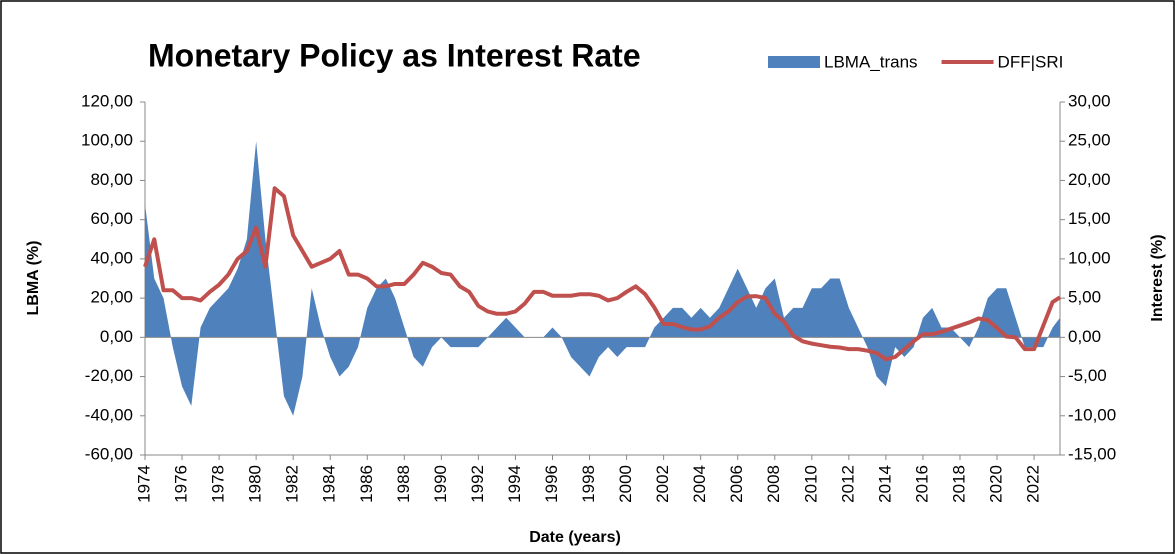 This screenshot has width=1175, height=554. Describe the element at coordinates (1157, 277) in the screenshot. I see `y2-axis-title: Interest (%)` at that location.